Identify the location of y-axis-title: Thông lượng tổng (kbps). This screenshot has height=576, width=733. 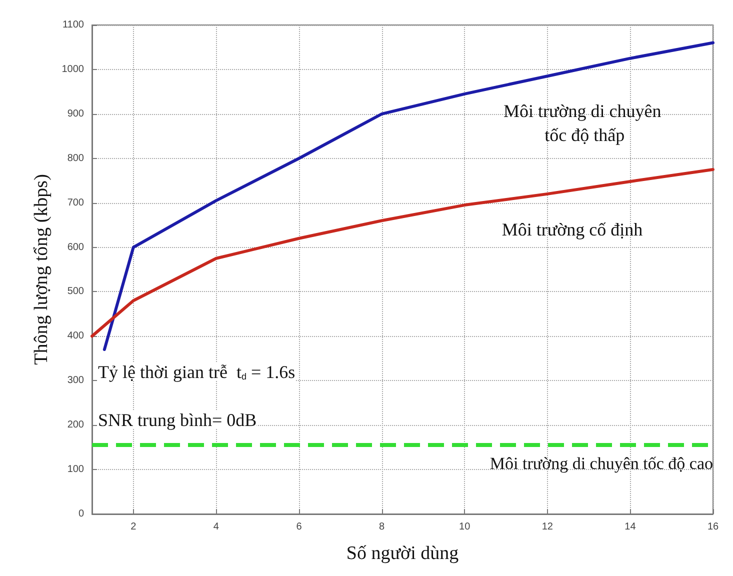
(41, 269).